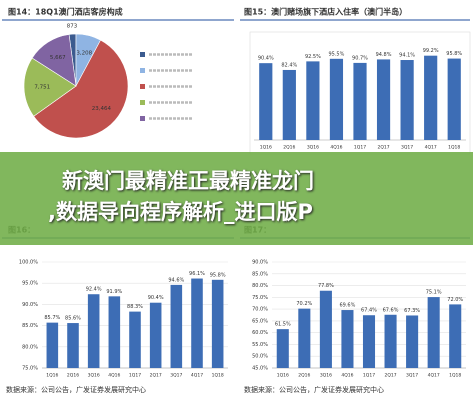 This screenshot has width=473, height=400. I want to click on value-label: 67.4%, so click(369, 311).